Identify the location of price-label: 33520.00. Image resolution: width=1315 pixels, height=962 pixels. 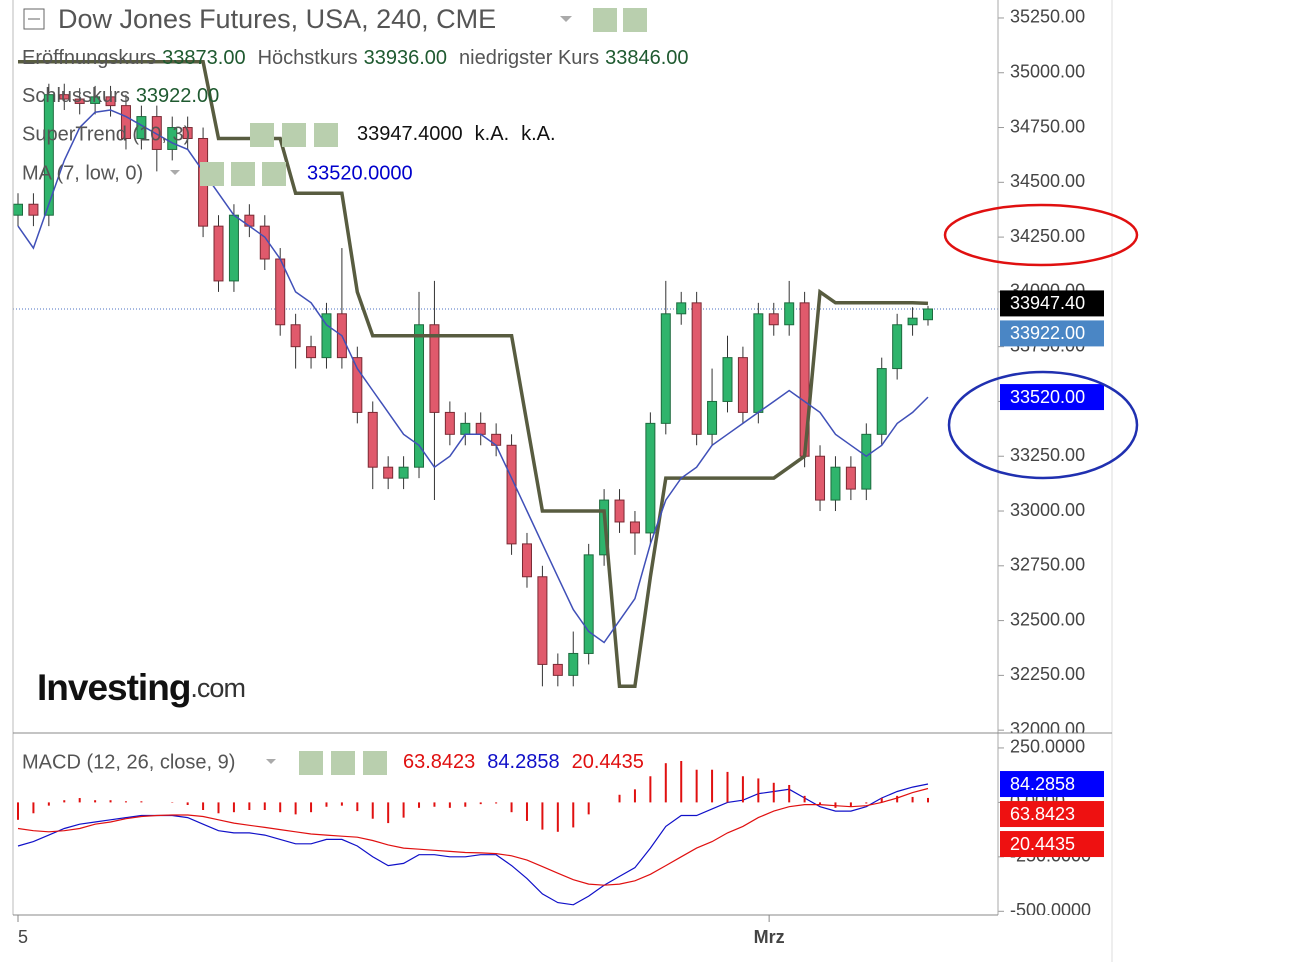
(1047, 397).